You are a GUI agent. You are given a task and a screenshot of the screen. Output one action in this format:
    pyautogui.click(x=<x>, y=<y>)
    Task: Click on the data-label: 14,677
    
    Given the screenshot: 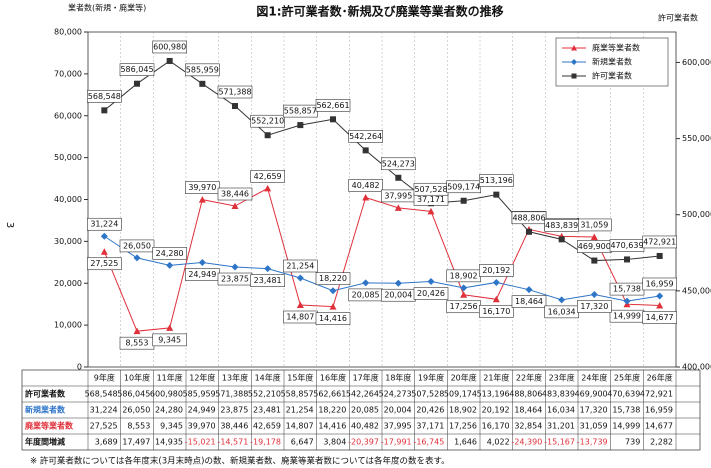 What is the action you would take?
    pyautogui.click(x=660, y=317)
    